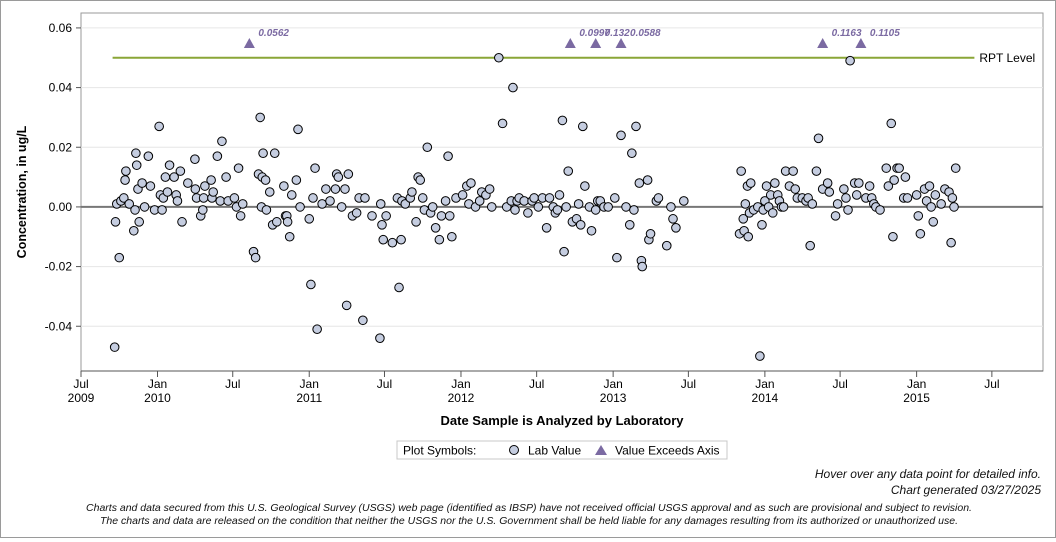 This screenshot has width=1056, height=542. What do you see at coordinates (563, 420) in the screenshot?
I see `x-axis-label: Date Sample is Analyzed by Laboratory` at bounding box center [563, 420].